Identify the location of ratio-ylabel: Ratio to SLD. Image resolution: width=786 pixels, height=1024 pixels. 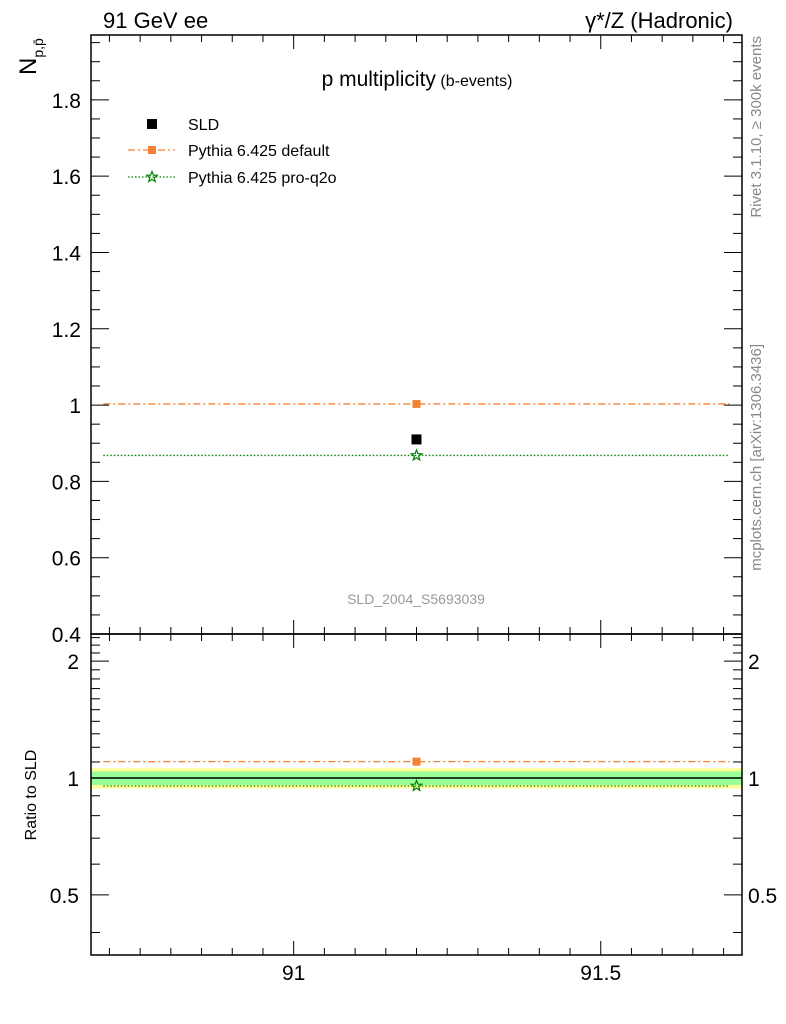
(31, 795).